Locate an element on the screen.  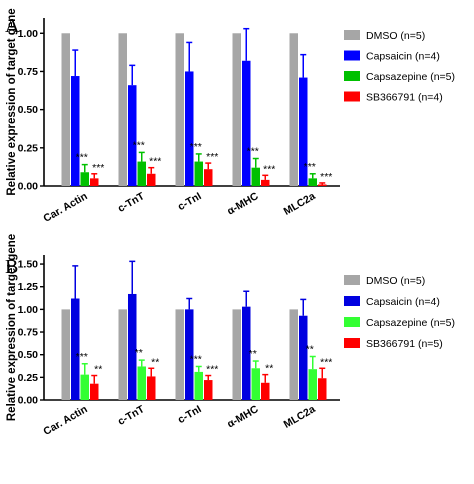
panel-letter: A is located at coordinates (12, 26).